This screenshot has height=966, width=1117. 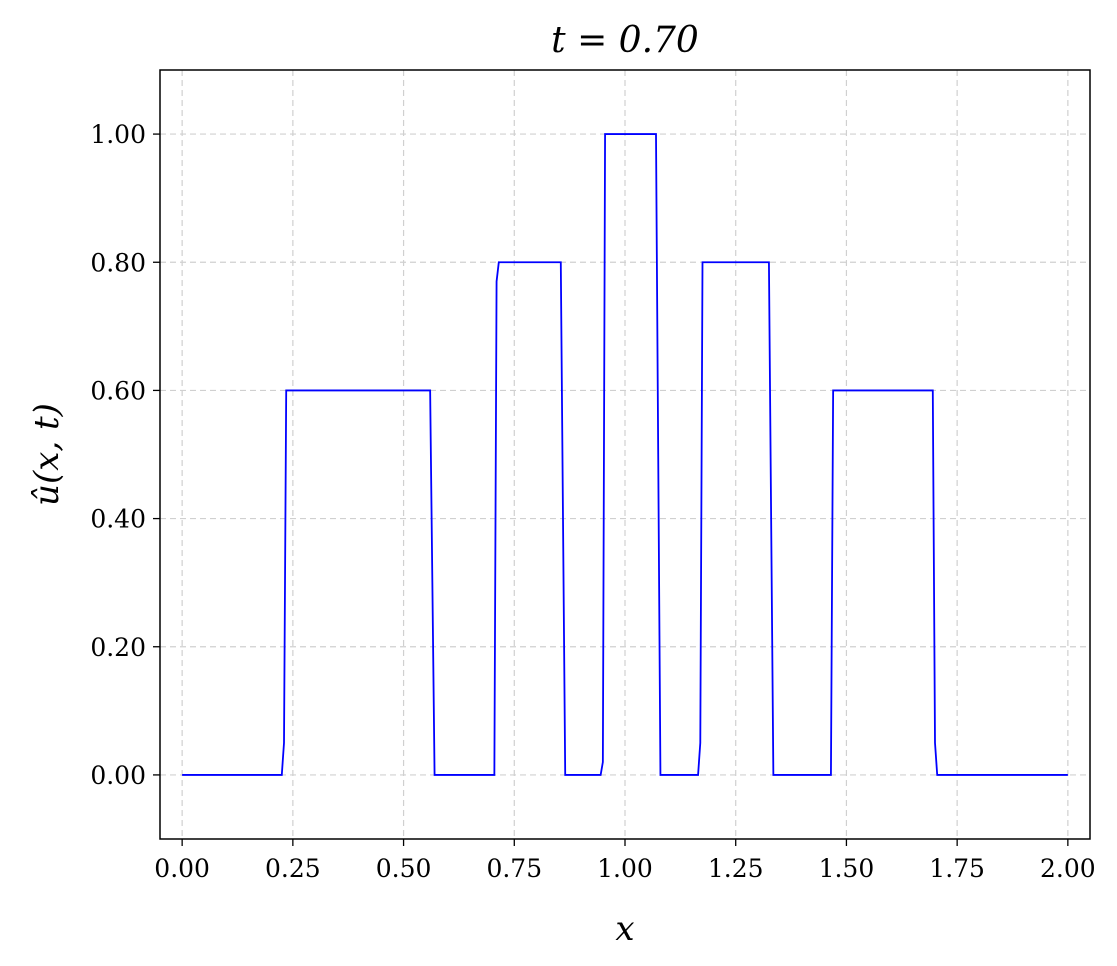 What do you see at coordinates (182, 868) in the screenshot?
I see `x-tick-label: 0.00` at bounding box center [182, 868].